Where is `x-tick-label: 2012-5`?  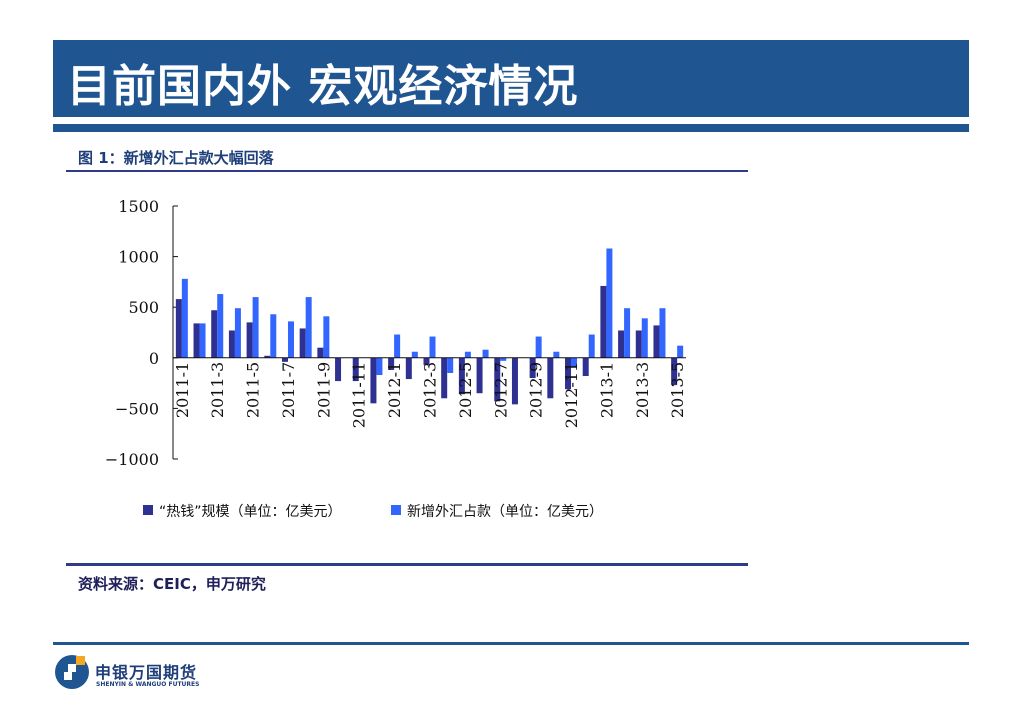 x-tick-label: 2012-5 is located at coordinates (465, 390).